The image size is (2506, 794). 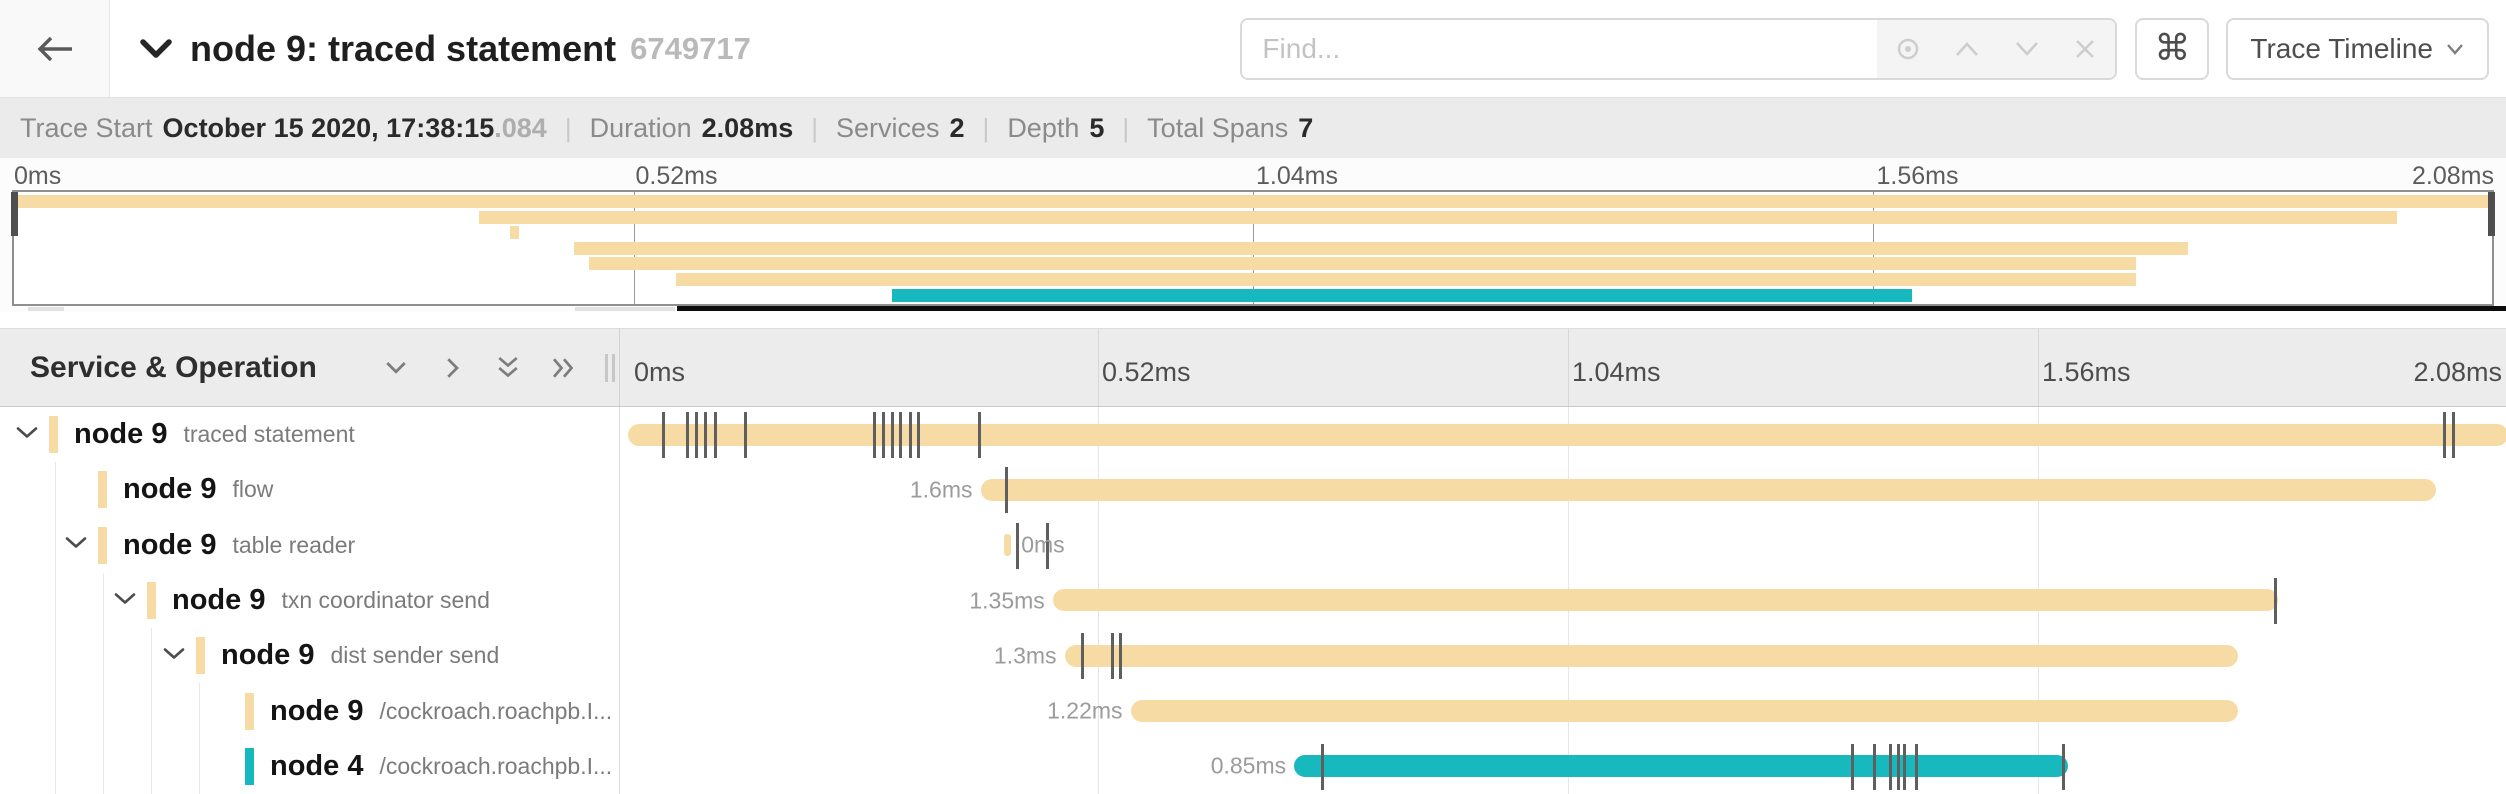 What do you see at coordinates (283, 128) in the screenshot?
I see `summary-item: Trace Start October 15 2020, 17:38:15.084` at bounding box center [283, 128].